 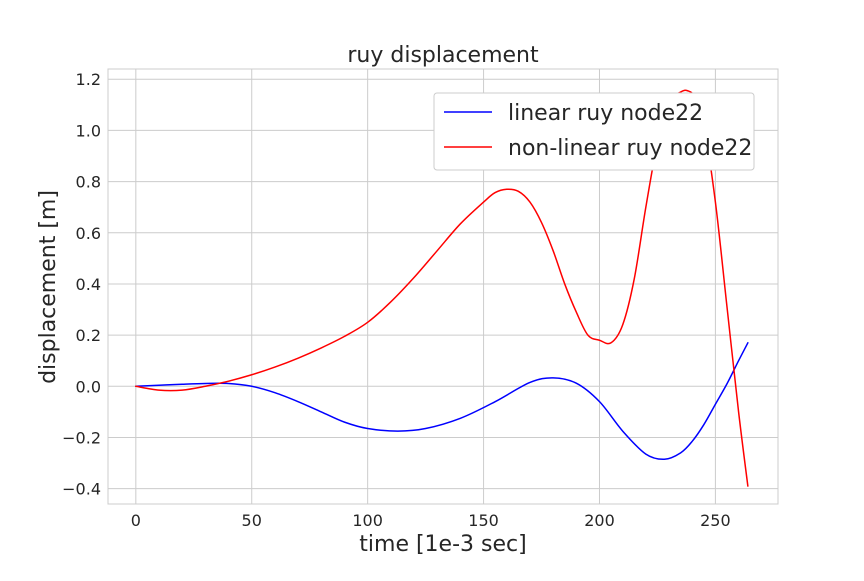 I want to click on x-tick-label: 200, so click(x=599, y=520).